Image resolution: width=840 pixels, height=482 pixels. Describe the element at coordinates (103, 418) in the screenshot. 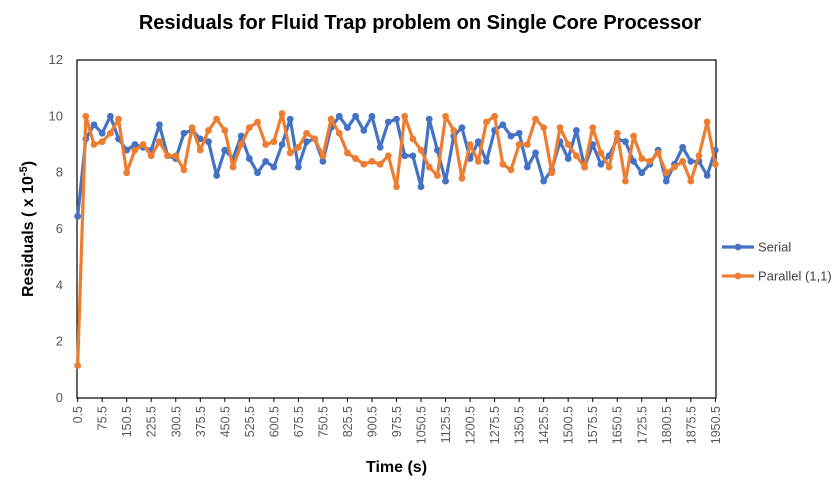

I see `x-tick-label: 75.5` at that location.